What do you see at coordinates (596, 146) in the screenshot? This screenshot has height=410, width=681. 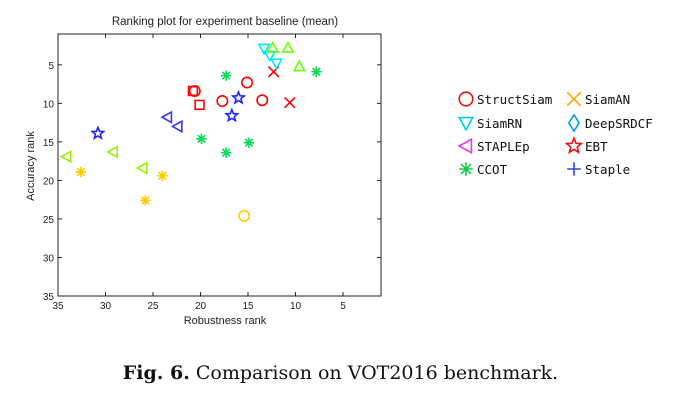 I see `legend-label-ebt: EBT` at bounding box center [596, 146].